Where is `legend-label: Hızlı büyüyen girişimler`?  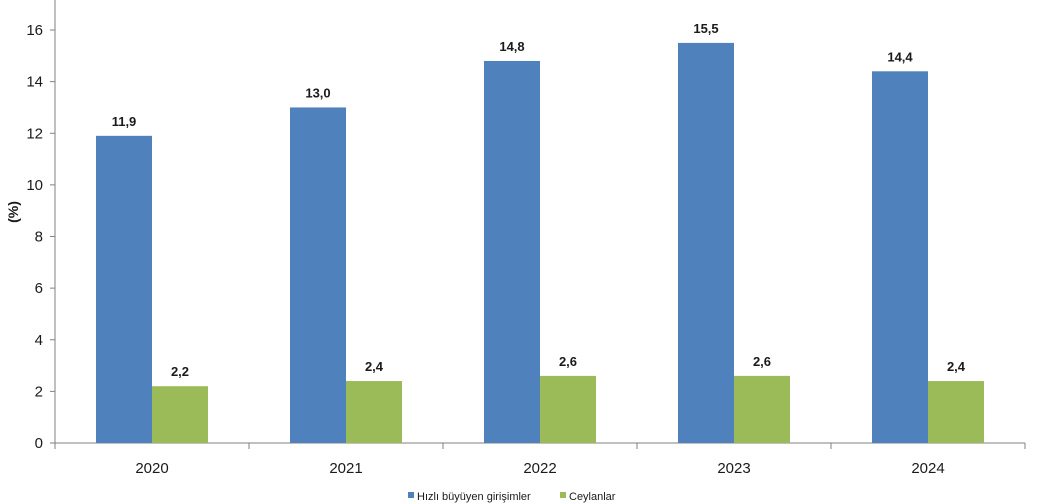 legend-label: Hızlı büyüyen girişimler is located at coordinates (474, 497).